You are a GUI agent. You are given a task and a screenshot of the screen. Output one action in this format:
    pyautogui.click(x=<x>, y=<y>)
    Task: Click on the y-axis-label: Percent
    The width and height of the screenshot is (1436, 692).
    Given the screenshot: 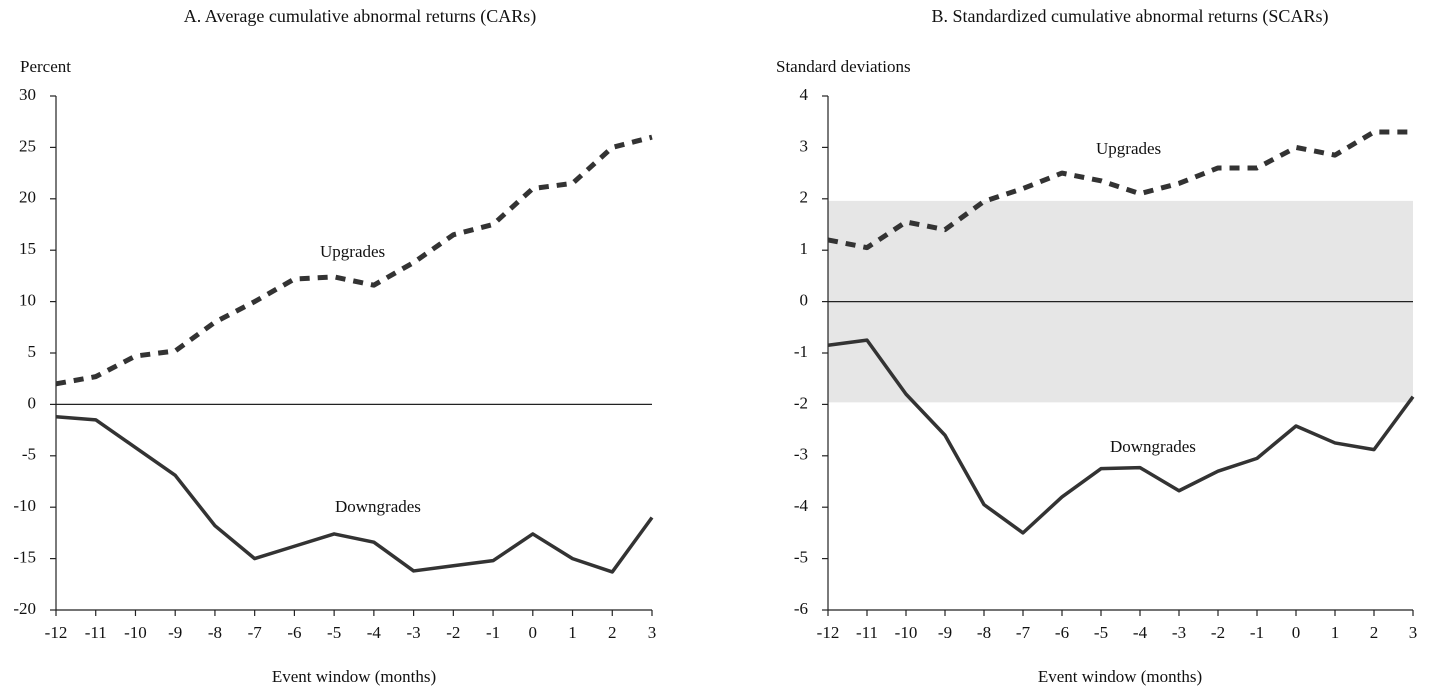 What is the action you would take?
    pyautogui.click(x=45, y=66)
    